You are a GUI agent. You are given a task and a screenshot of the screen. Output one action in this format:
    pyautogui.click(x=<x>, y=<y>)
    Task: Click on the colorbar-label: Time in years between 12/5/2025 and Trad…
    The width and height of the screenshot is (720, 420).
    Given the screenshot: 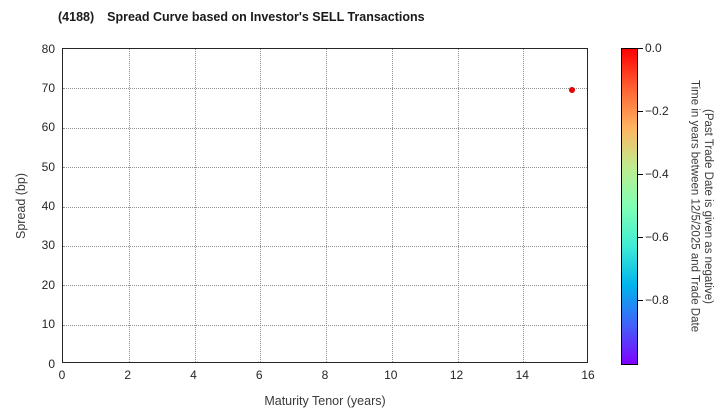 What is the action you would take?
    pyautogui.click(x=701, y=206)
    